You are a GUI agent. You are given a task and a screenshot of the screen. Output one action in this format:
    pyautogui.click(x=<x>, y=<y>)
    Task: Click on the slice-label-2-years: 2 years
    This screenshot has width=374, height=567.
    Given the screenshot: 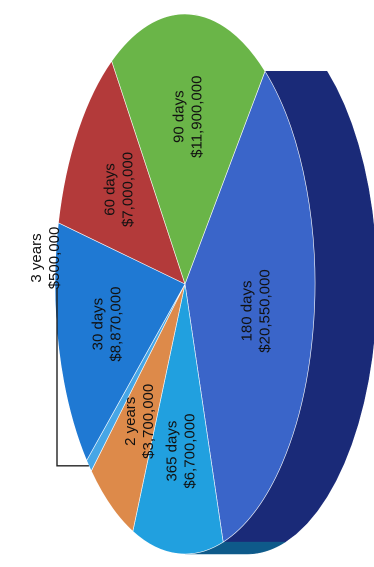 What is the action you would take?
    pyautogui.click(x=130, y=421)
    